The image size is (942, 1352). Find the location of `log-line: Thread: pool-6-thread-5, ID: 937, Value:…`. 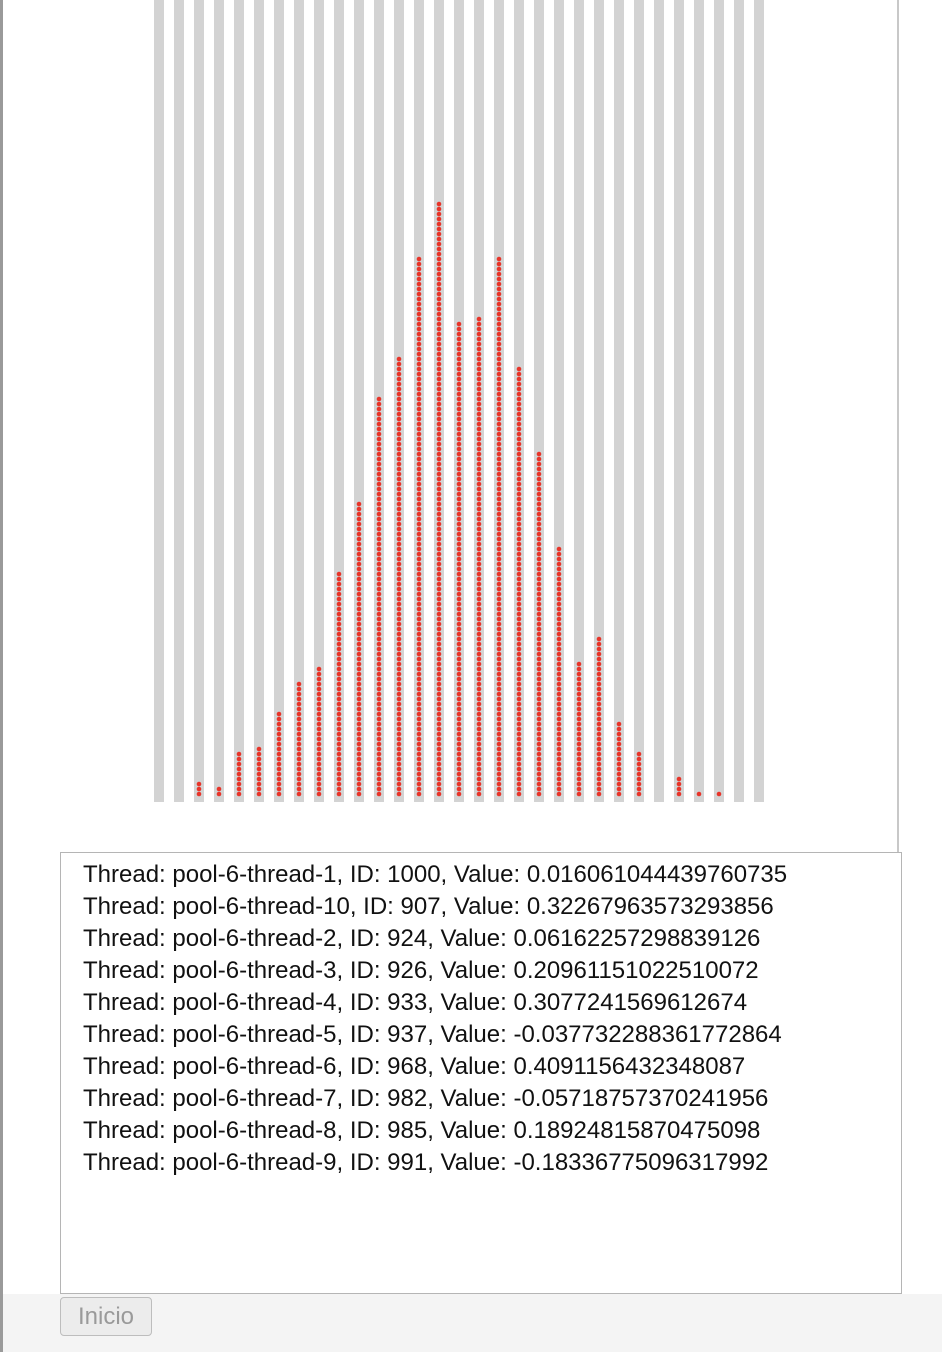

log-line: Thread: pool-6-thread-5, ID: 937, Value:… is located at coordinates (432, 1034).